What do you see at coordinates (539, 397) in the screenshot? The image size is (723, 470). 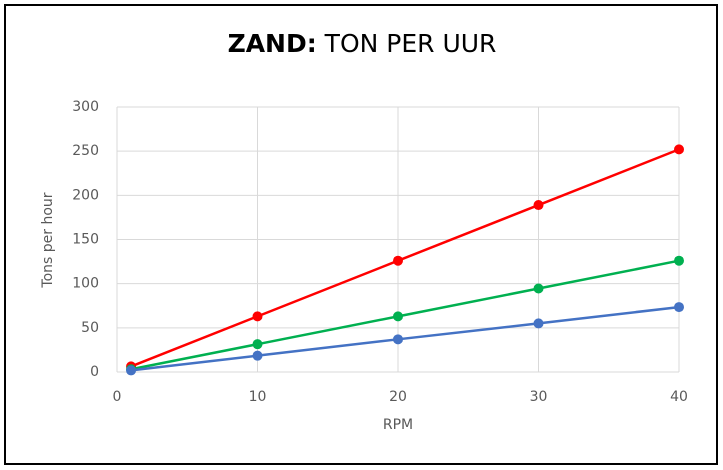 I see `x-tick-label: 30` at bounding box center [539, 397].